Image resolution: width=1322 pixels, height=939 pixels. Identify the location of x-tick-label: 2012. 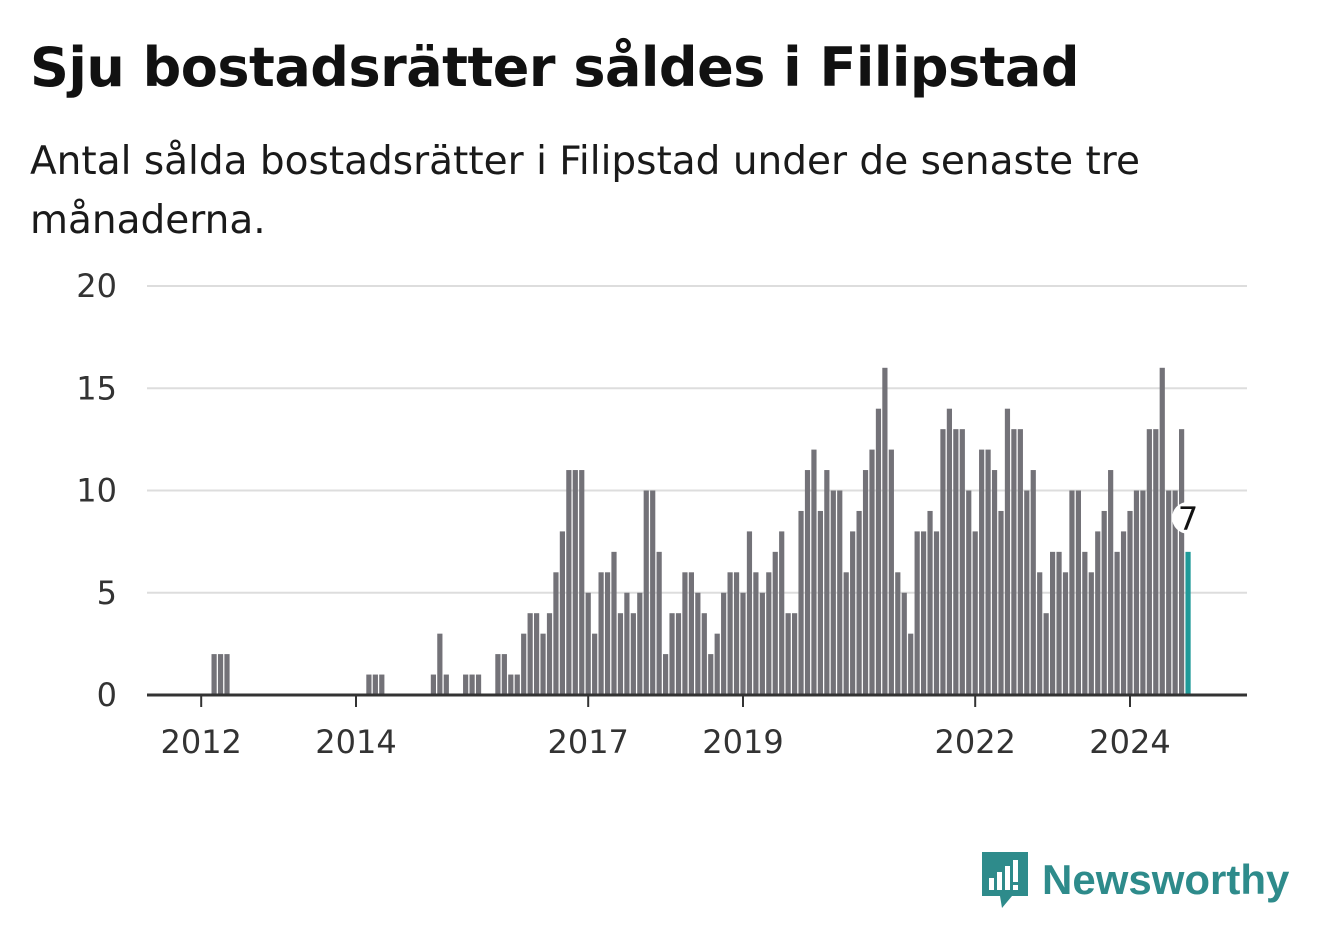
(200, 742).